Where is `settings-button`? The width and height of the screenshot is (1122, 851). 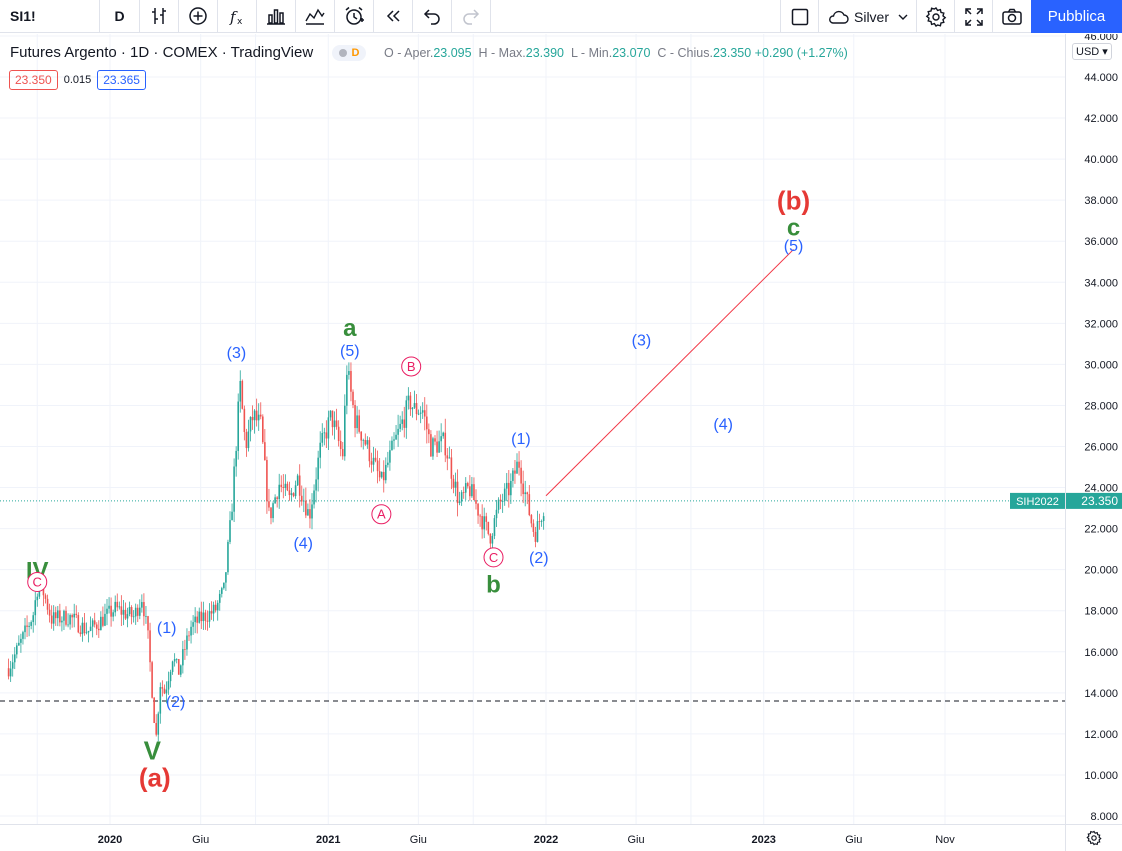
settings-button is located at coordinates (935, 16).